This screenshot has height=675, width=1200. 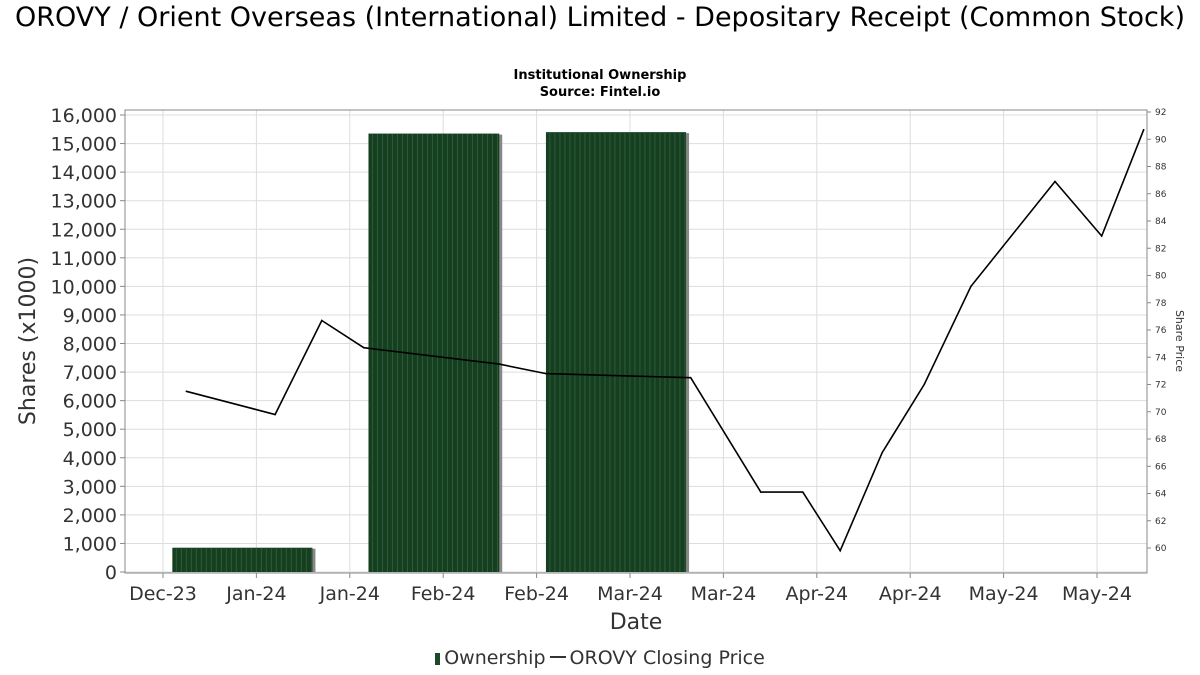 What do you see at coordinates (28, 341) in the screenshot?
I see `y-axis-label: Shares (x1000)` at bounding box center [28, 341].